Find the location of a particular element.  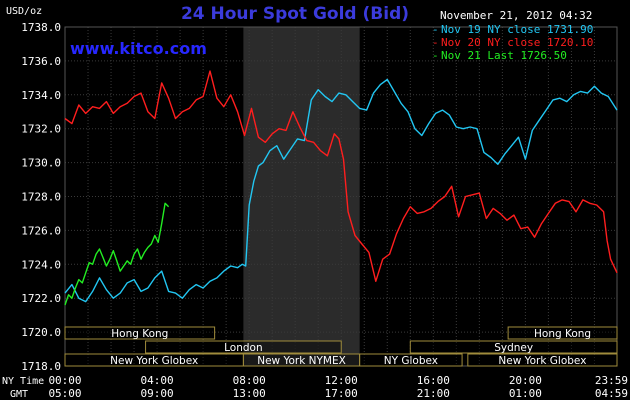

gmt-label: GMT is located at coordinates (19, 394).